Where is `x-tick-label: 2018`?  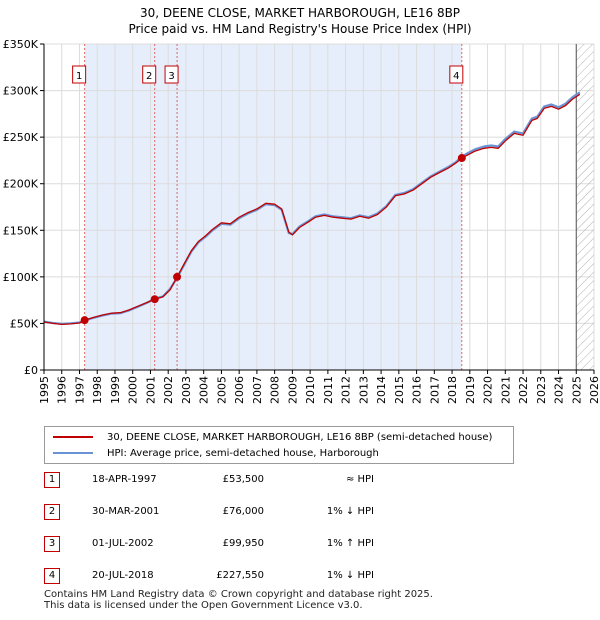 x-tick-label: 2018 is located at coordinates (452, 390).